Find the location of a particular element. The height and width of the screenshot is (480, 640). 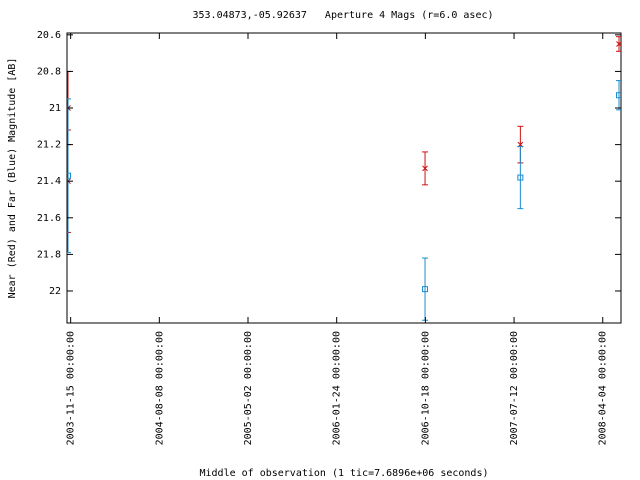

y-axis-label: Near (Red) and Far (Blue) Magnitude [AB] is located at coordinates (12, 178).